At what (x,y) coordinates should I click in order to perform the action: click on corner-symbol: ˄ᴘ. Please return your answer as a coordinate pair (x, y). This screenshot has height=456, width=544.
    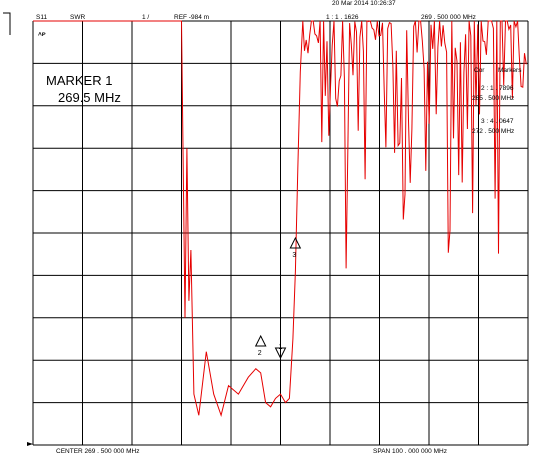
    Looking at the image, I should click on (42, 34).